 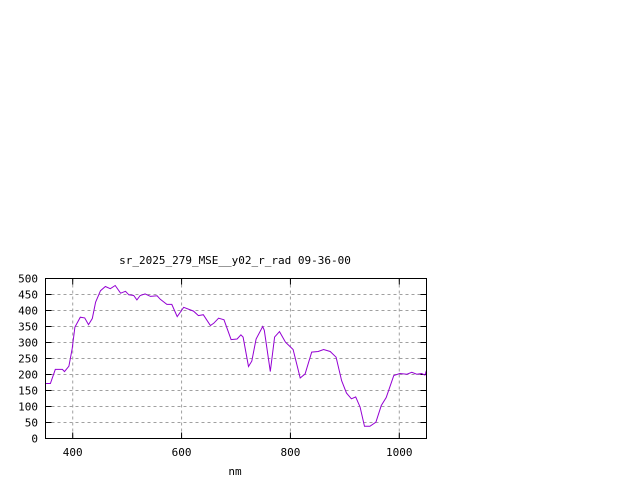 I want to click on y-tick-label: 450, so click(x=28, y=295).